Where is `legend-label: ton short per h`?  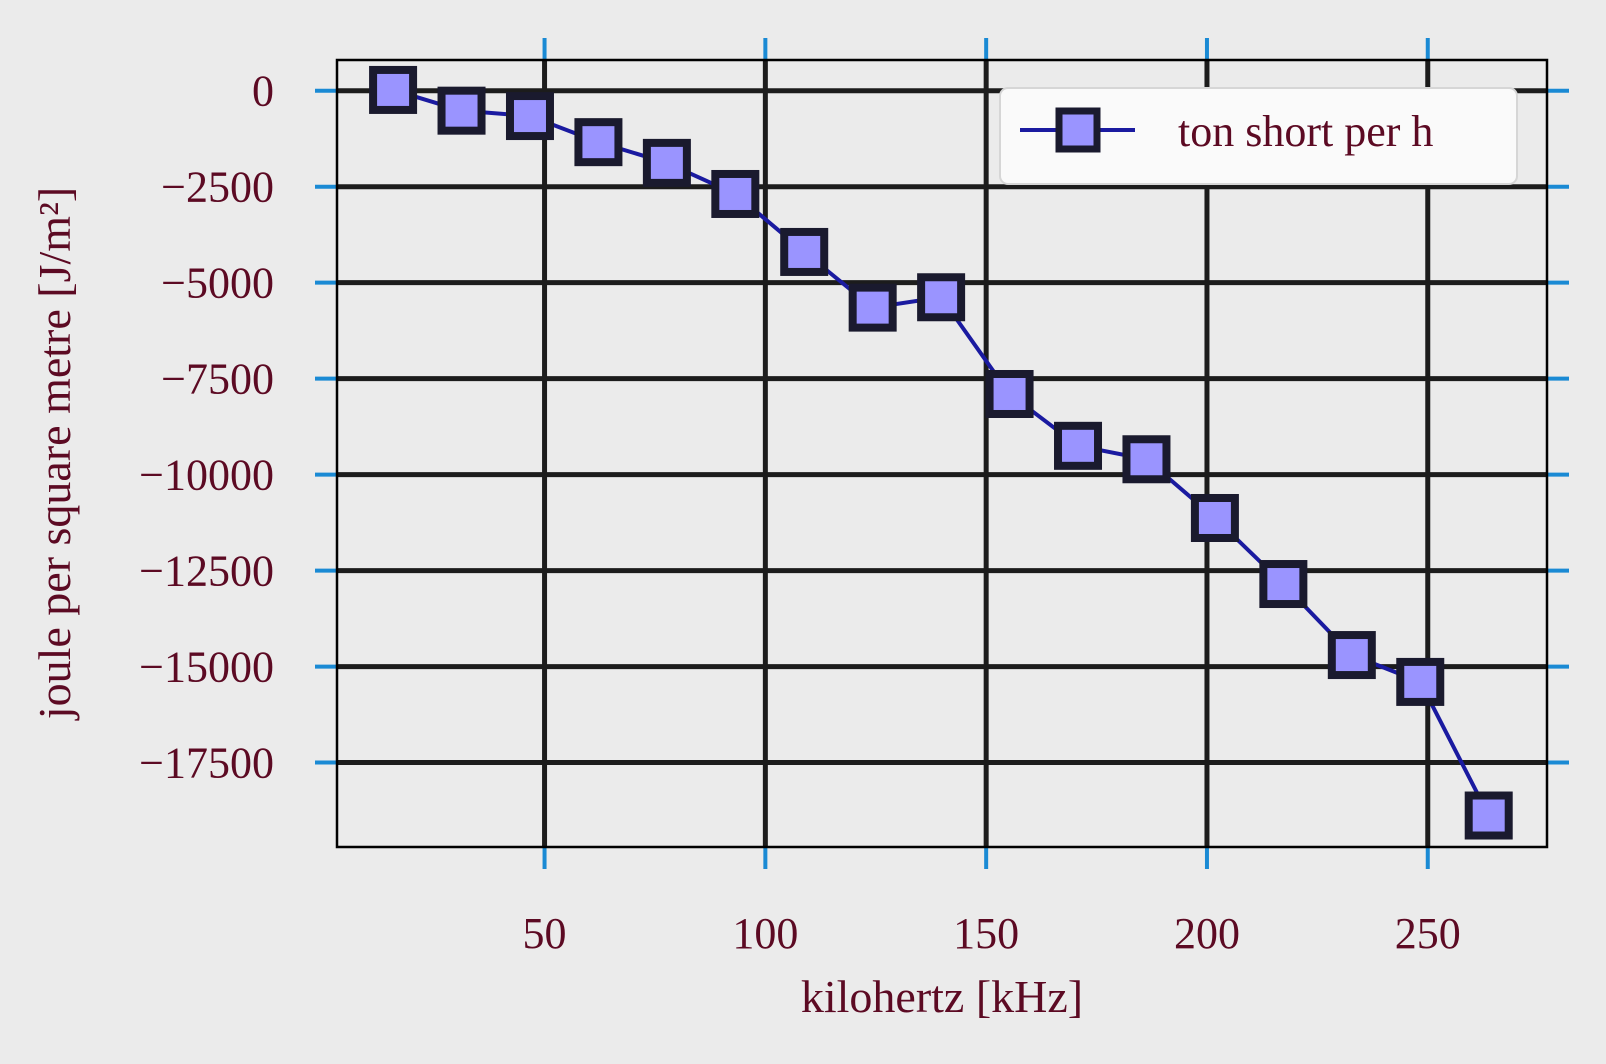 legend-label: ton short per h is located at coordinates (1305, 131).